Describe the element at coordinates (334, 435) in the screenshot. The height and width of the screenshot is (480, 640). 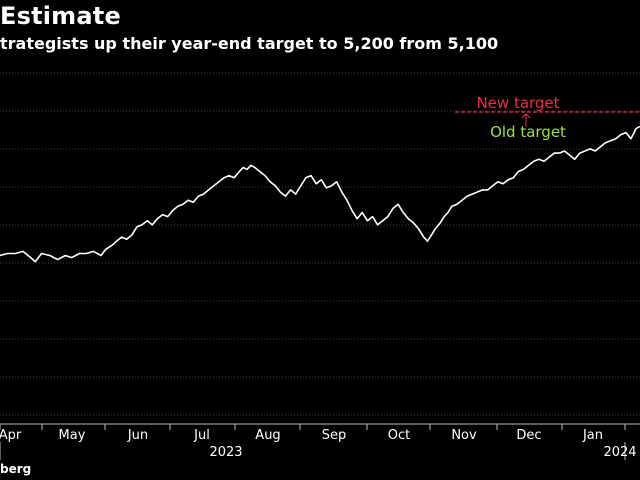
I see `x-tick-label-sep: Sep` at that location.